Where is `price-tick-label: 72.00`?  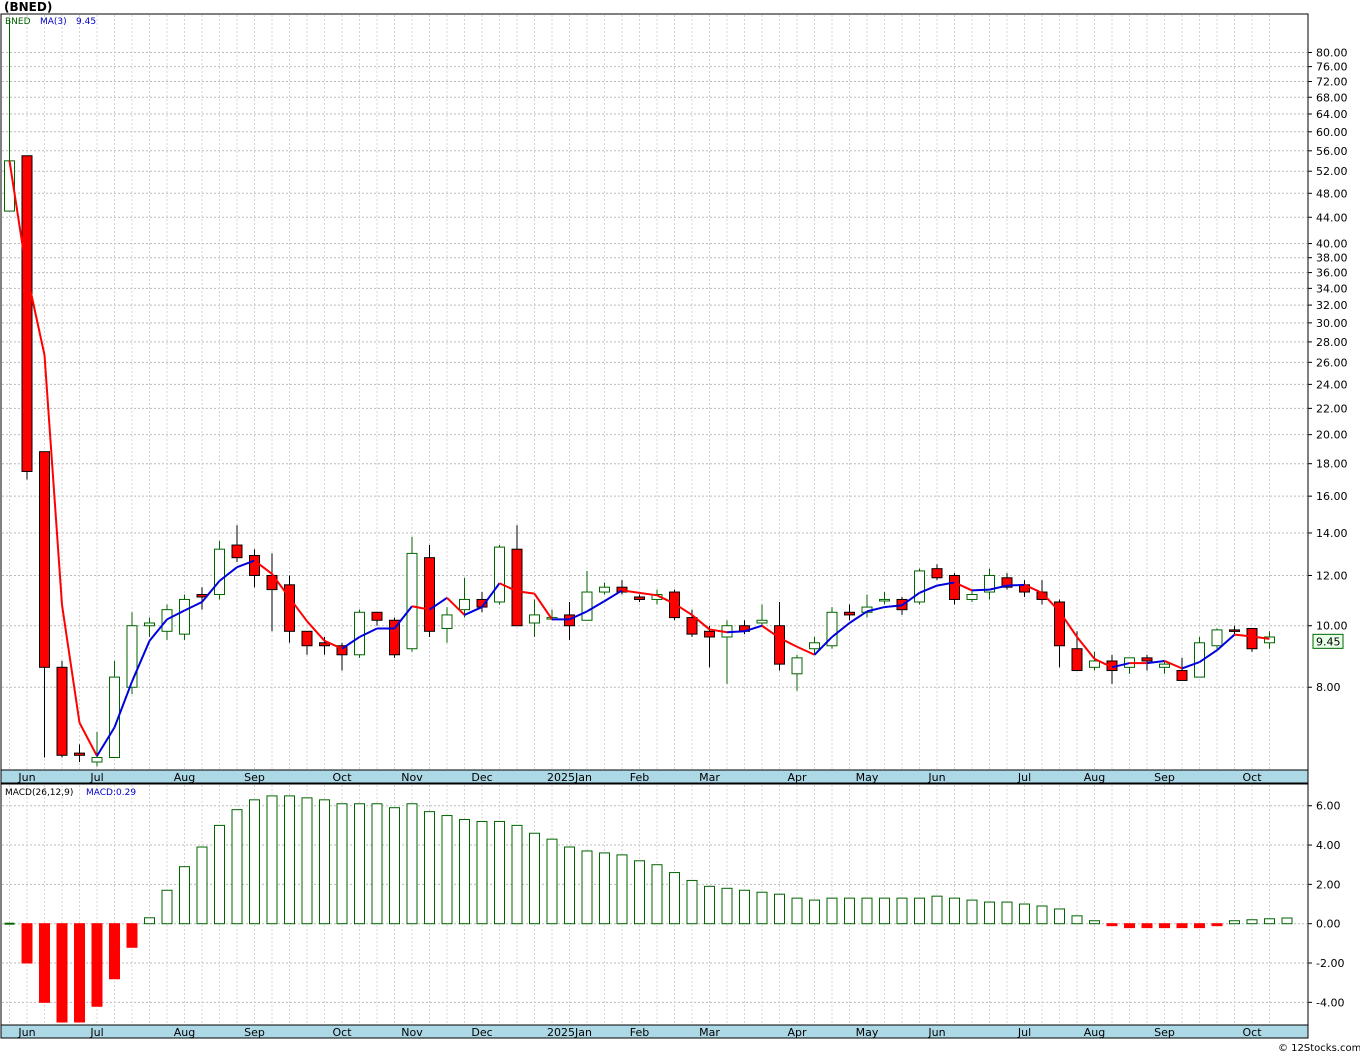
price-tick-label: 72.00 is located at coordinates (1332, 82).